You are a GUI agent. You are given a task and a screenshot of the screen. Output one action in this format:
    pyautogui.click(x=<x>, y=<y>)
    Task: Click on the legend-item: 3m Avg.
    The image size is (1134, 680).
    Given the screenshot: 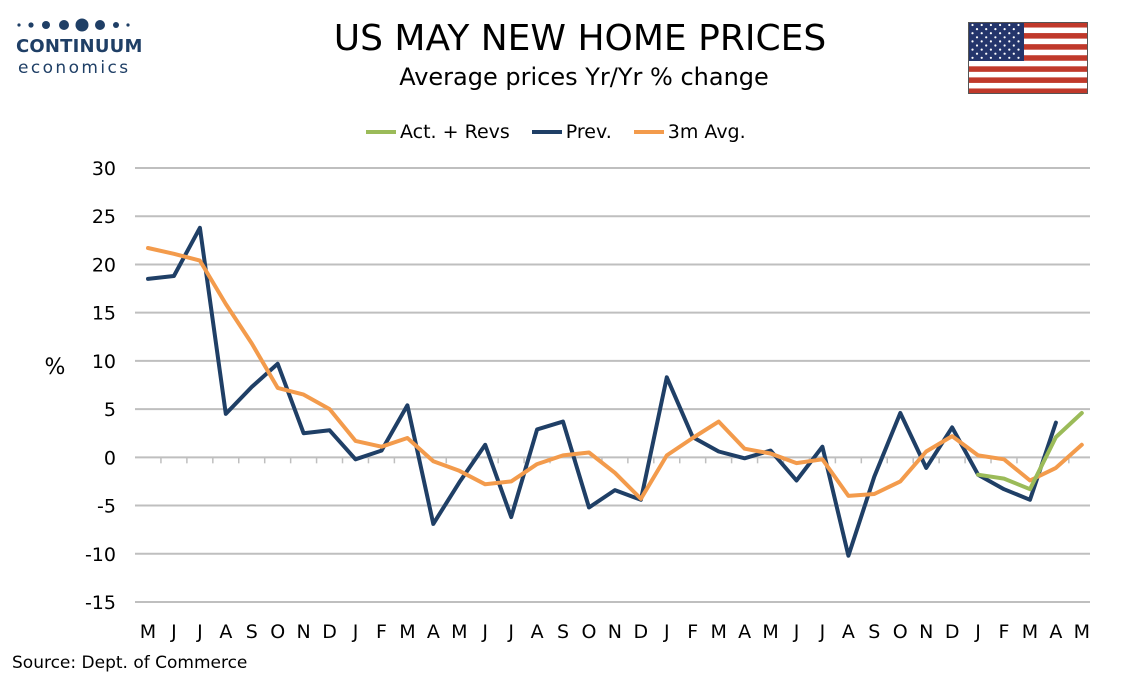 What is the action you would take?
    pyautogui.click(x=689, y=132)
    